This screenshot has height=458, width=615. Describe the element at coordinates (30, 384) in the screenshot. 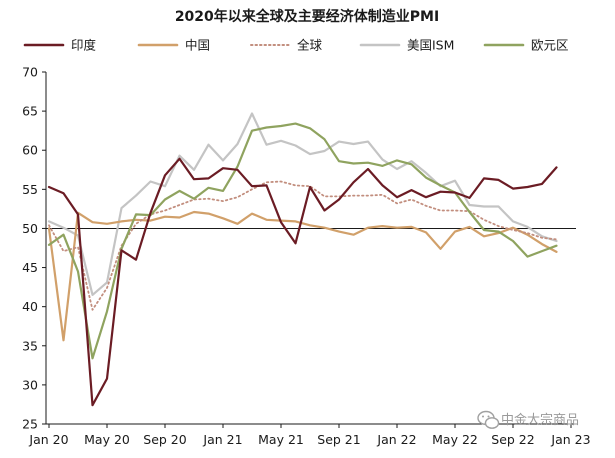

I see `y-tick-label: 30` at that location.